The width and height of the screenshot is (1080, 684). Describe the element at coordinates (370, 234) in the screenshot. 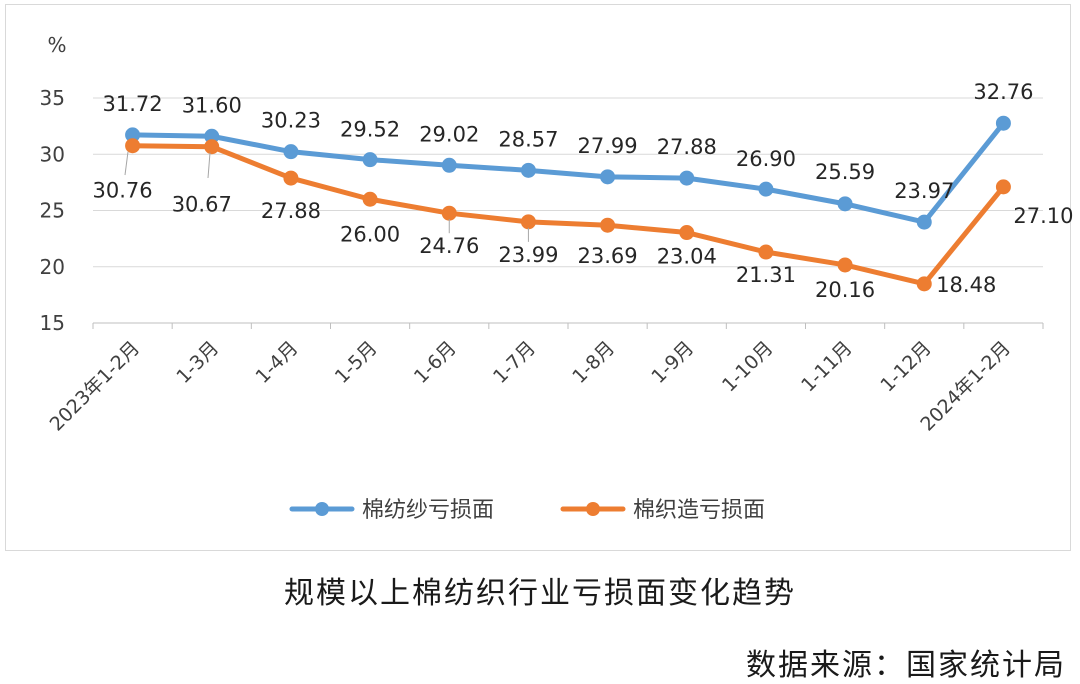

I see `data-label: 26.00` at that location.